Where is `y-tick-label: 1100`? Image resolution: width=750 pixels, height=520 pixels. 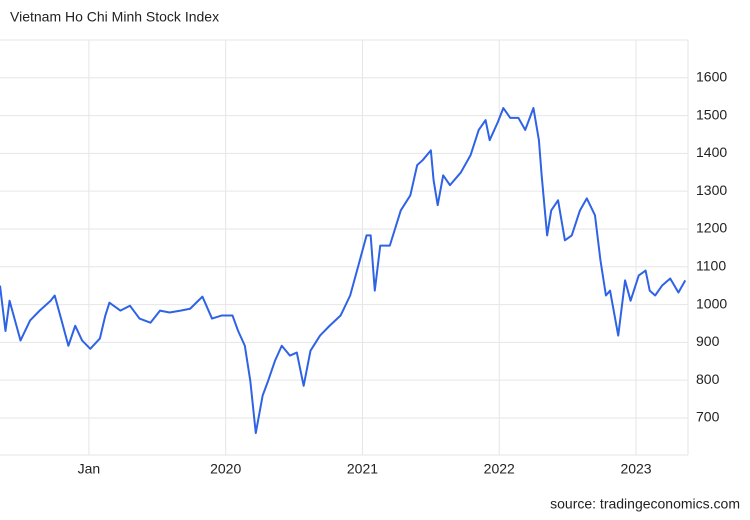 y-tick-label: 1100 is located at coordinates (711, 265).